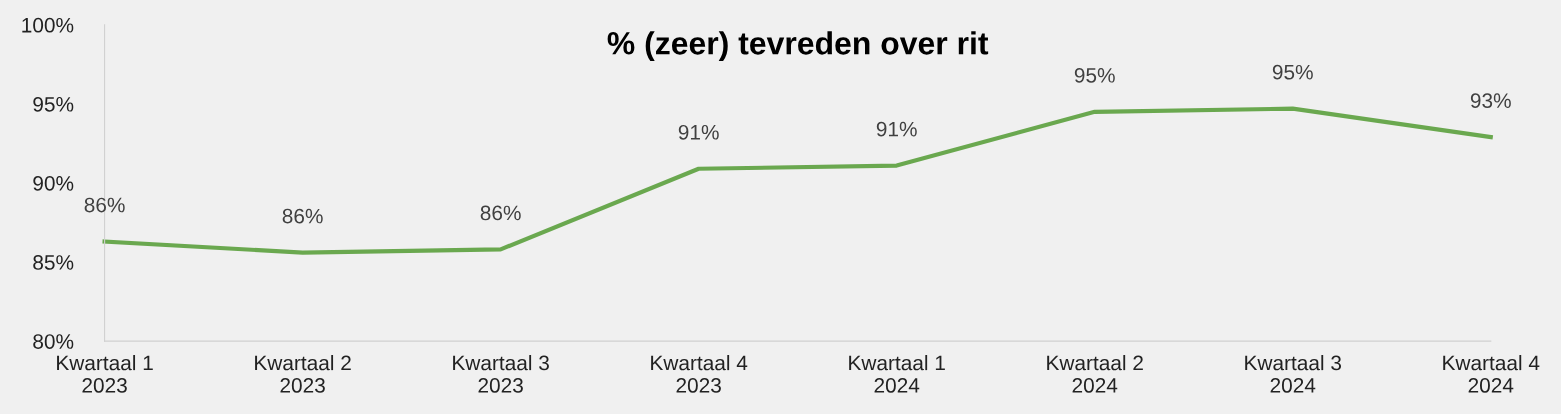 The height and width of the screenshot is (414, 1561). What do you see at coordinates (53, 104) in the screenshot?
I see `y-tick-label: 95%` at bounding box center [53, 104].